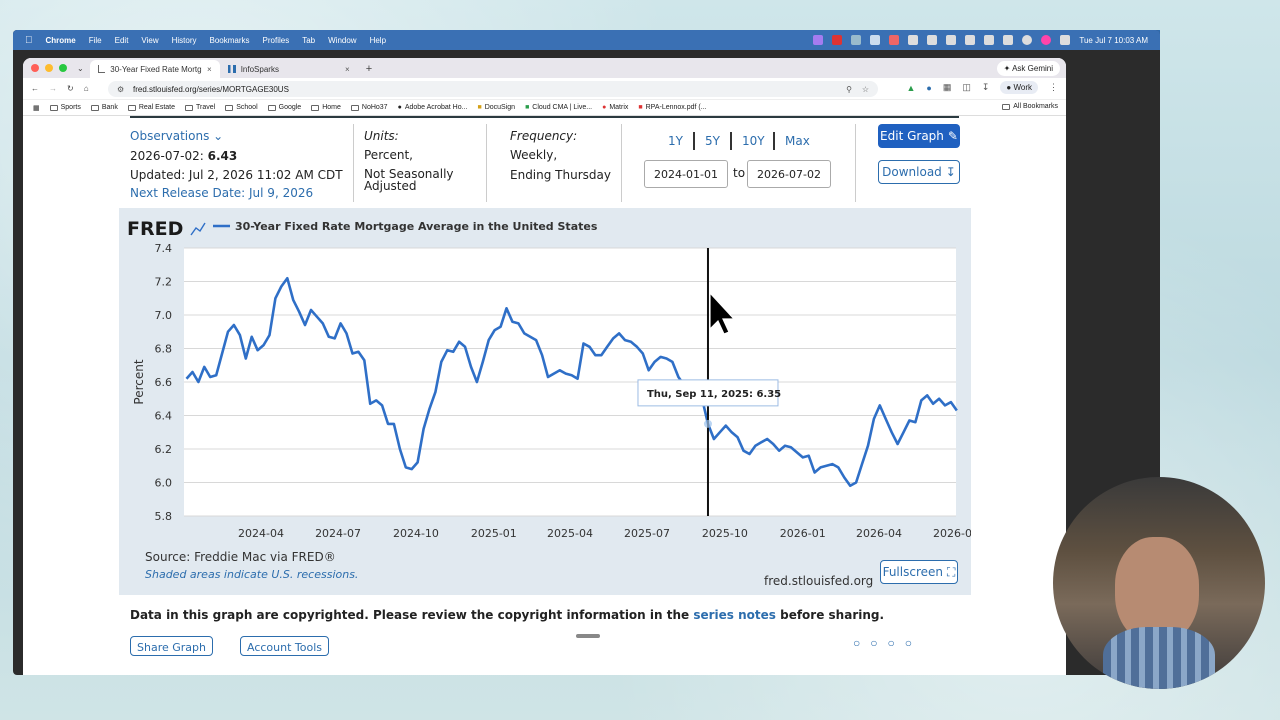  Describe the element at coordinates (118, 40) in the screenshot. I see `menu-edit: Edit` at that location.